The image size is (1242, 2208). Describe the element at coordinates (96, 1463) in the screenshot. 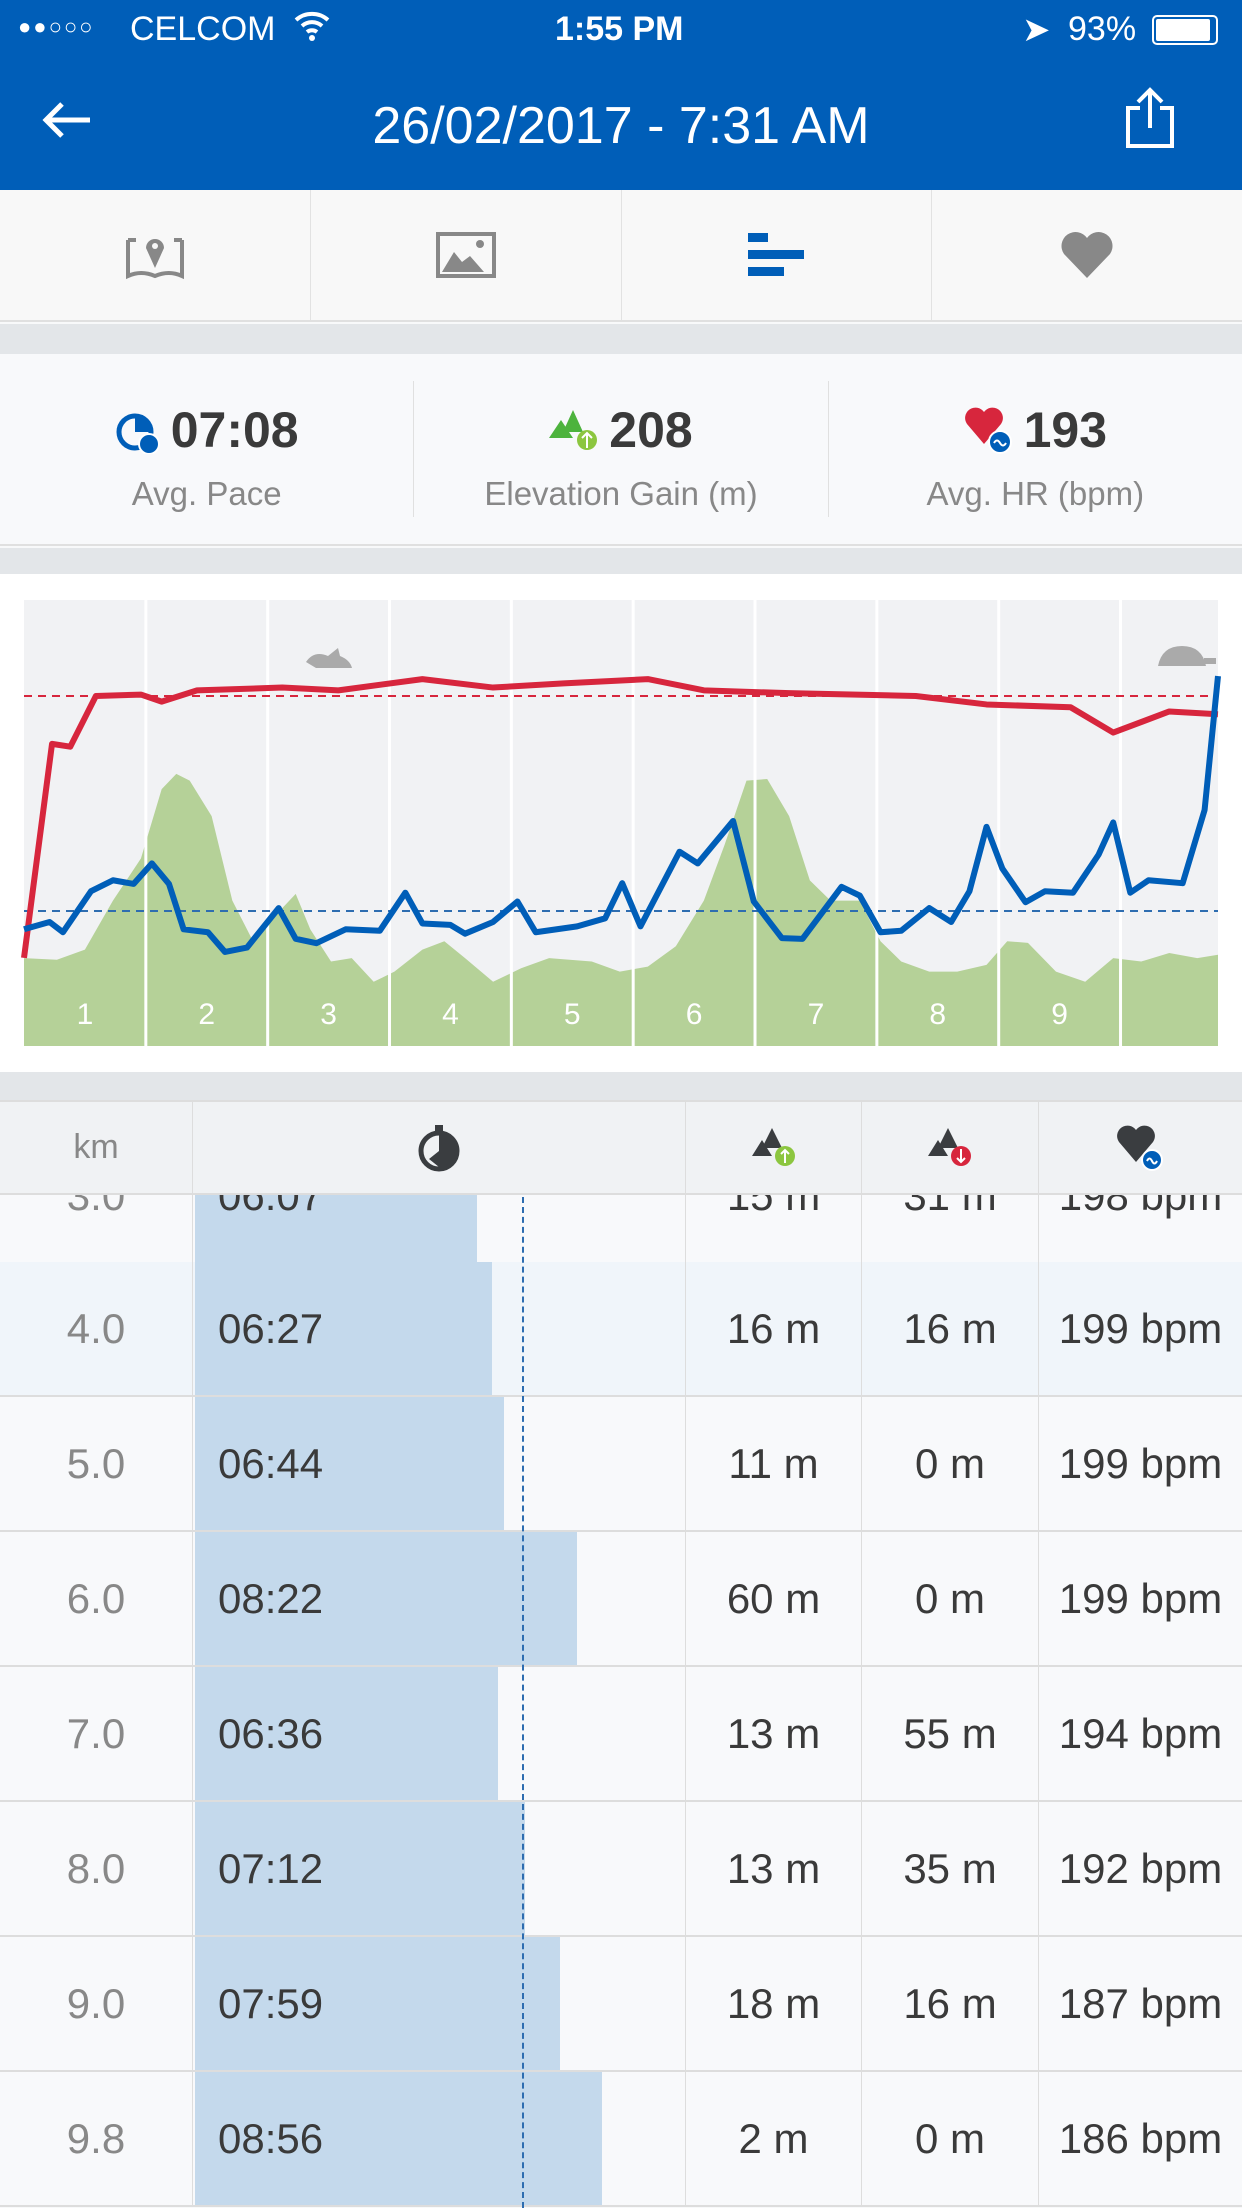

I see `cell-km: 5.0` at that location.